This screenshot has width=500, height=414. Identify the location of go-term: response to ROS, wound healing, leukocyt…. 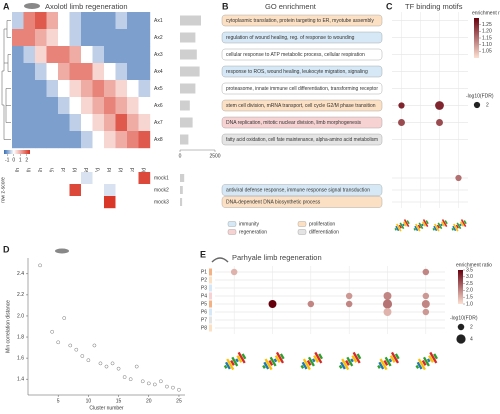
(297, 72).